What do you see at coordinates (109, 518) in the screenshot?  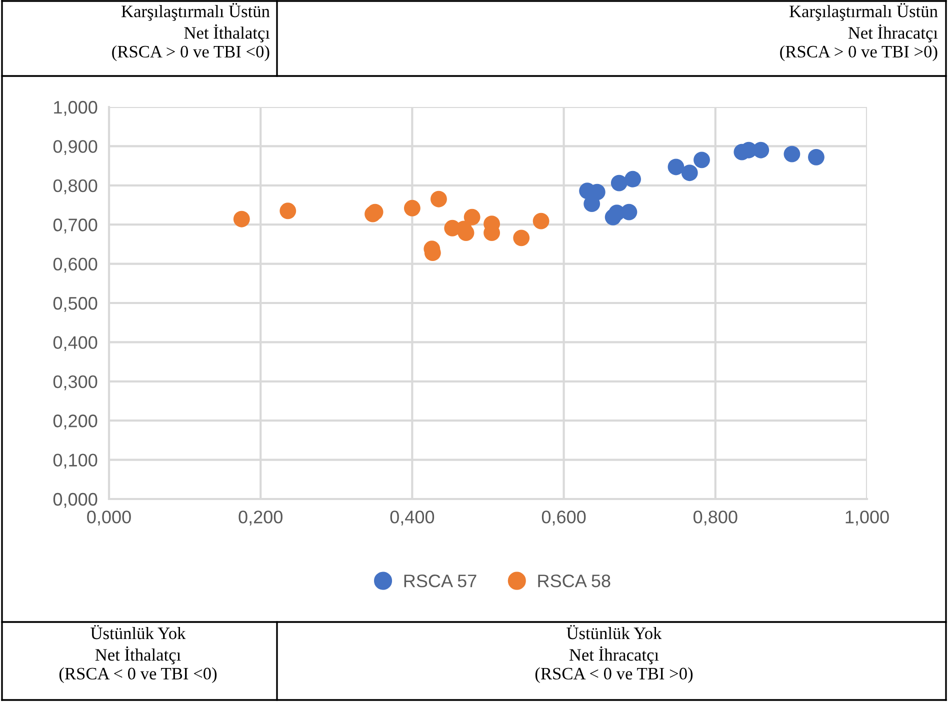 I see `x-tick-label: 0,000` at bounding box center [109, 518].